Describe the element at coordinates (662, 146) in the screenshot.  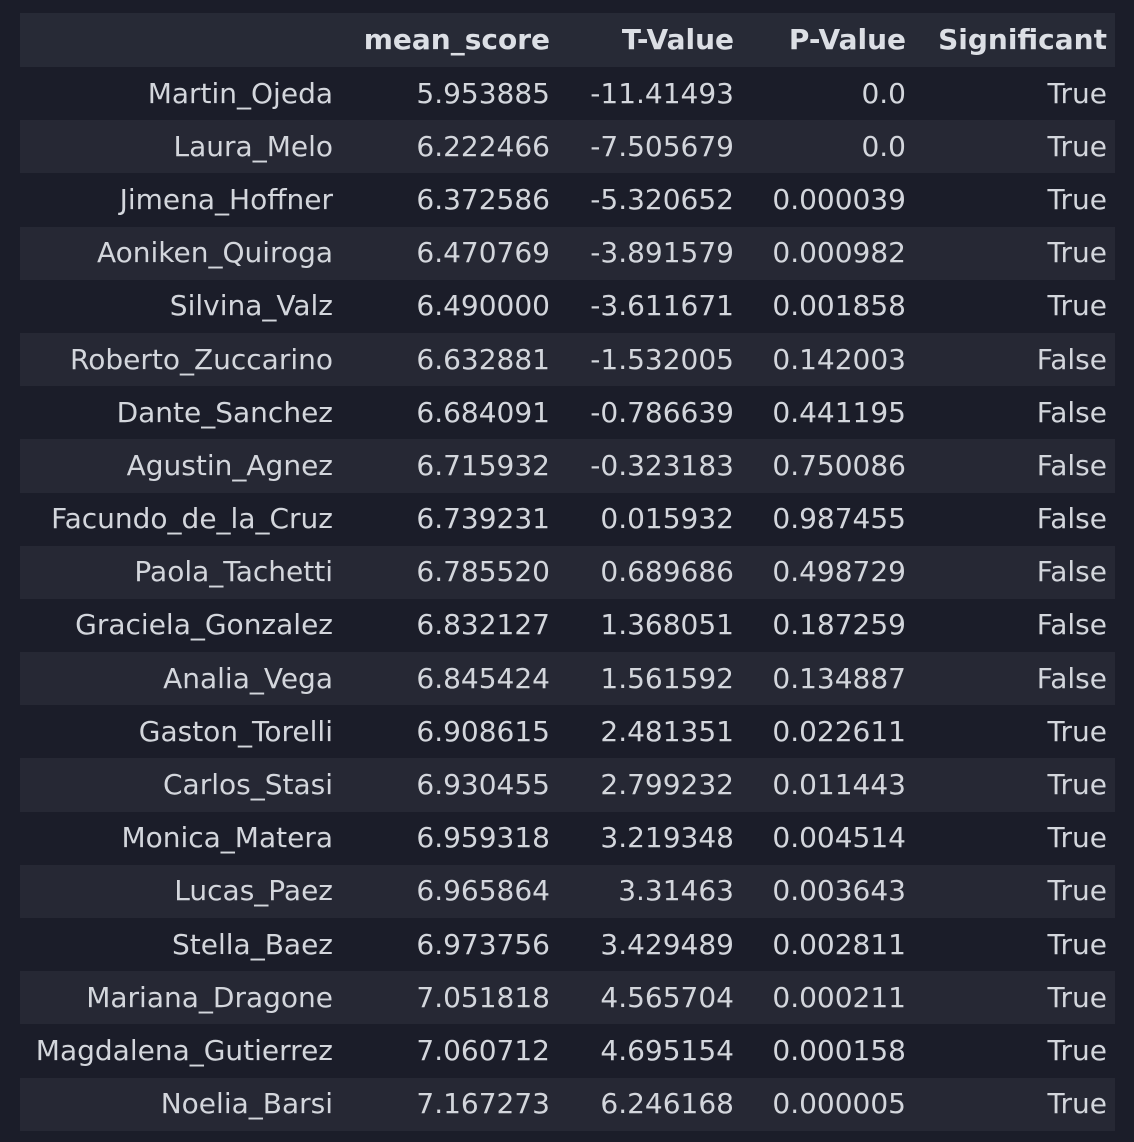
I see `t-value-cell: -7.505679` at that location.